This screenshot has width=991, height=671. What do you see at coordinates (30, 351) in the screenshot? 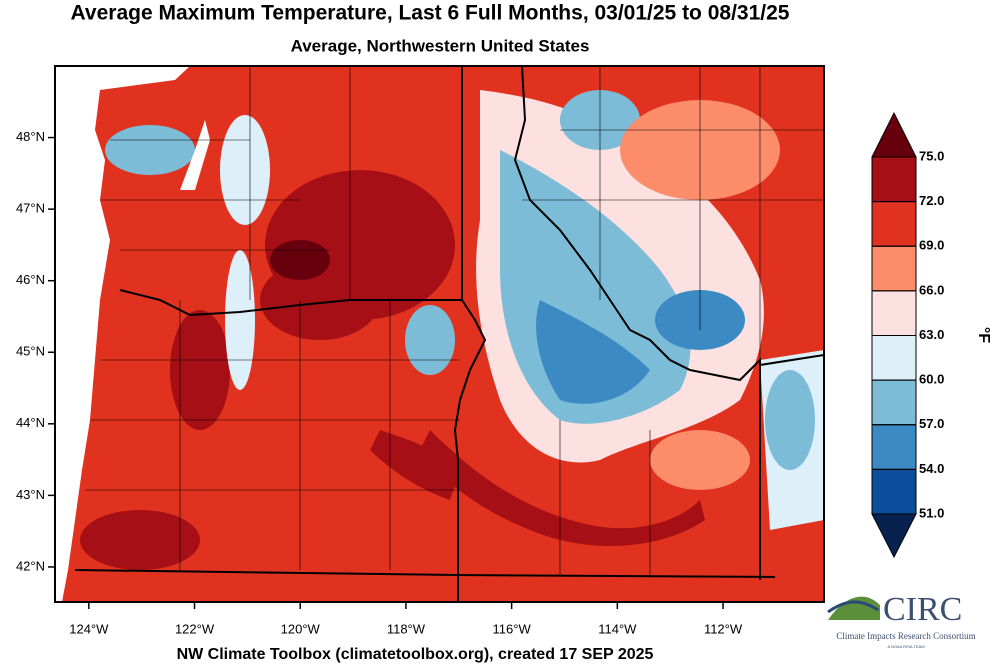
I see `y-tick-label: 45°N` at bounding box center [30, 351].